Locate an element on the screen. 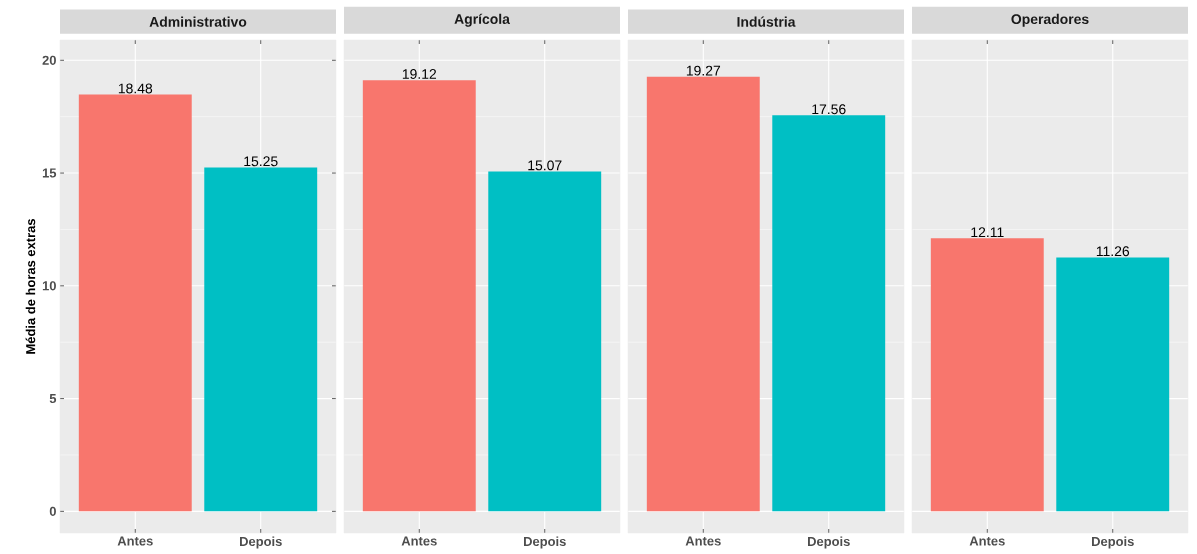 The height and width of the screenshot is (554, 1197). data-label: 18.48 is located at coordinates (135, 88).